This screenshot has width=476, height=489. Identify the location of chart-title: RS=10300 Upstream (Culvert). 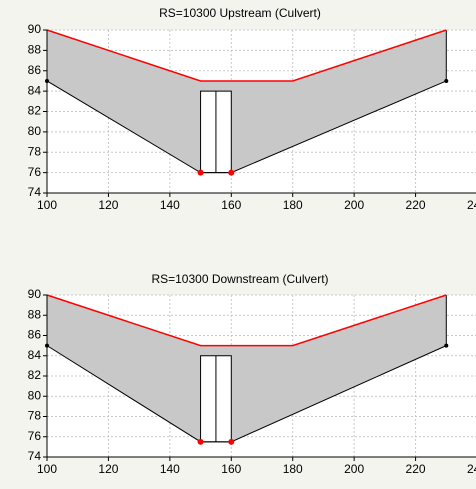
(240, 13).